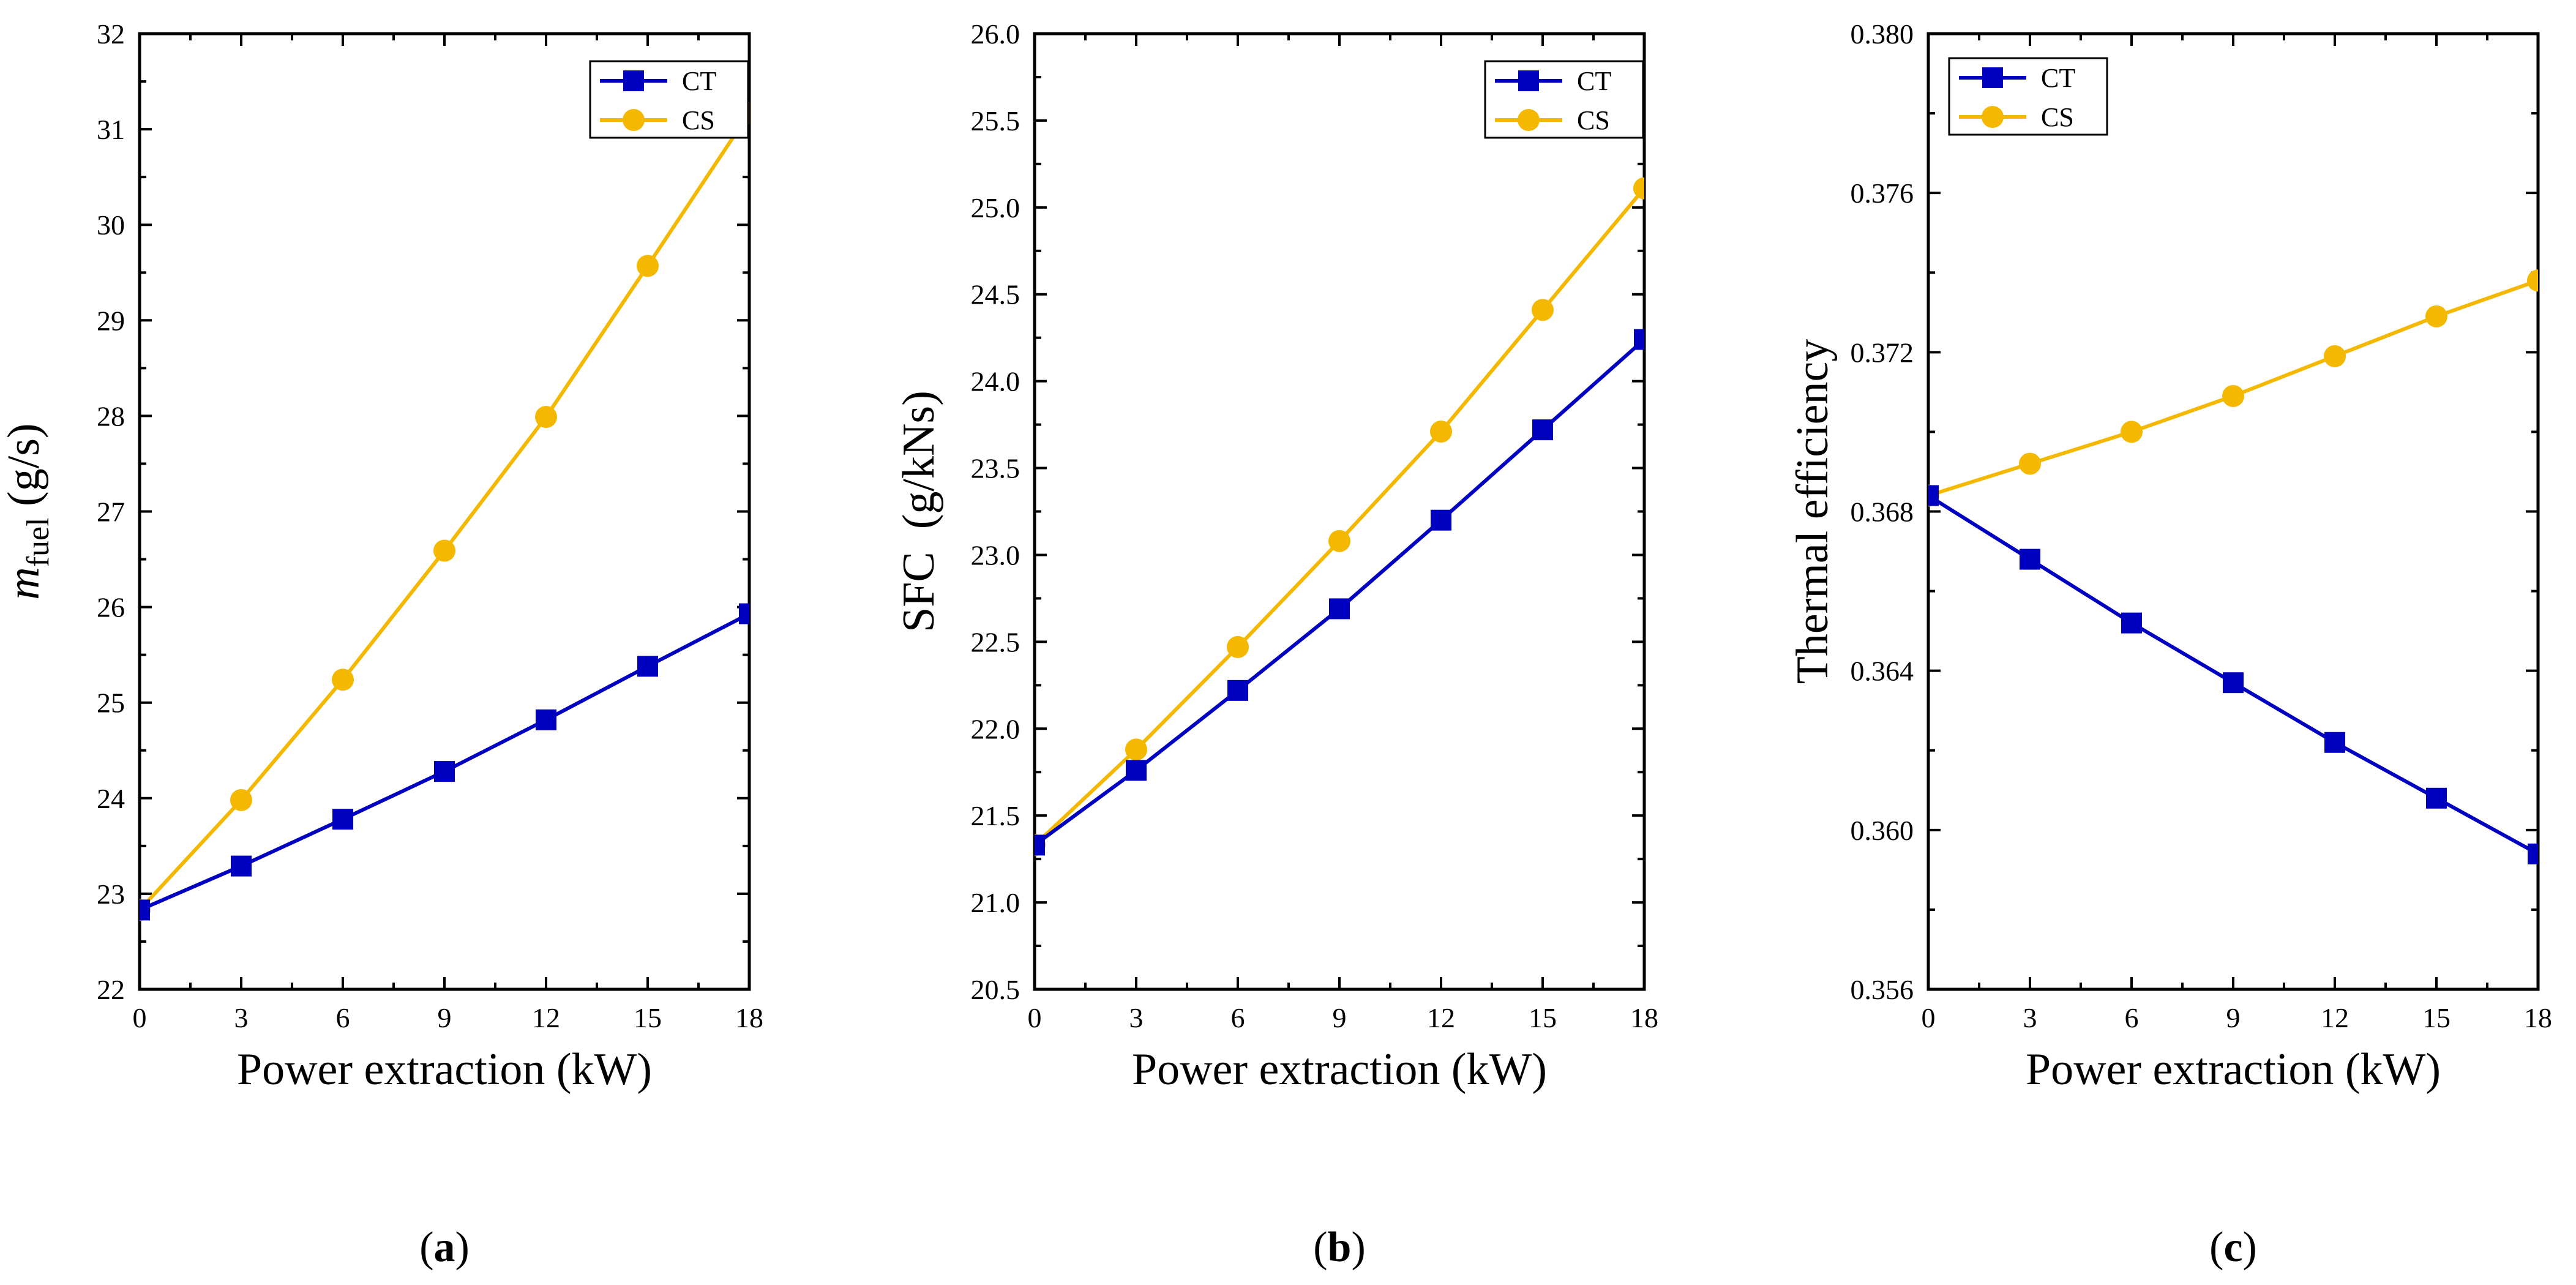 The width and height of the screenshot is (2576, 1285). I want to click on x-tick-label: 18, so click(749, 1017).